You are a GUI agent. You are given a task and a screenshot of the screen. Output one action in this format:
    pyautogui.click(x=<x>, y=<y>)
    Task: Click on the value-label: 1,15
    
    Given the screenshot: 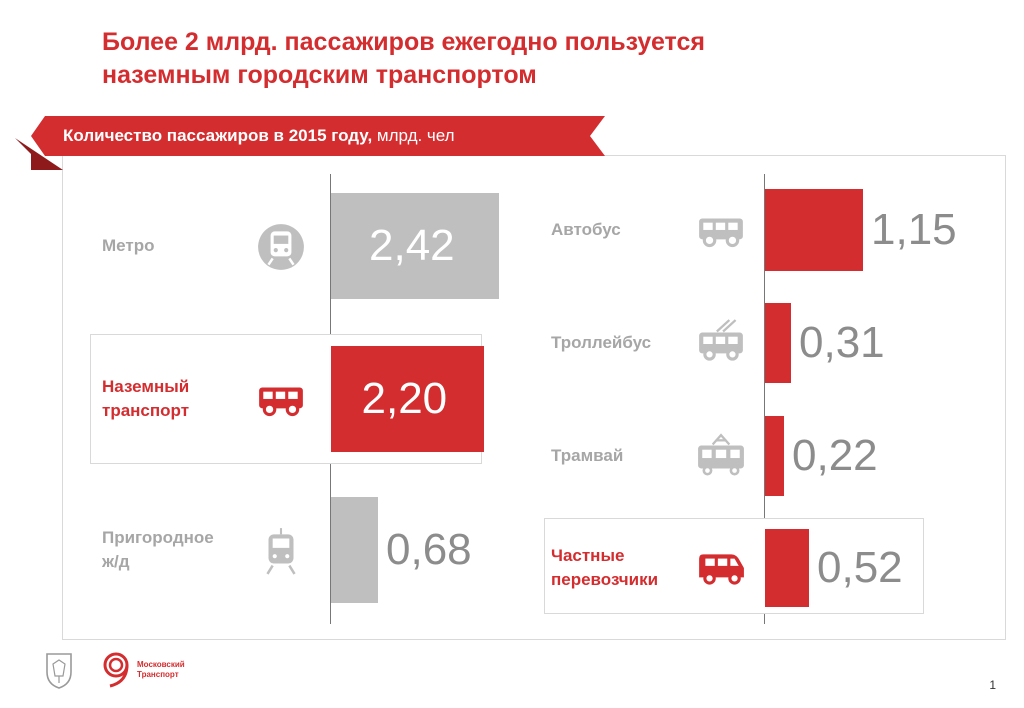 What is the action you would take?
    pyautogui.click(x=914, y=229)
    